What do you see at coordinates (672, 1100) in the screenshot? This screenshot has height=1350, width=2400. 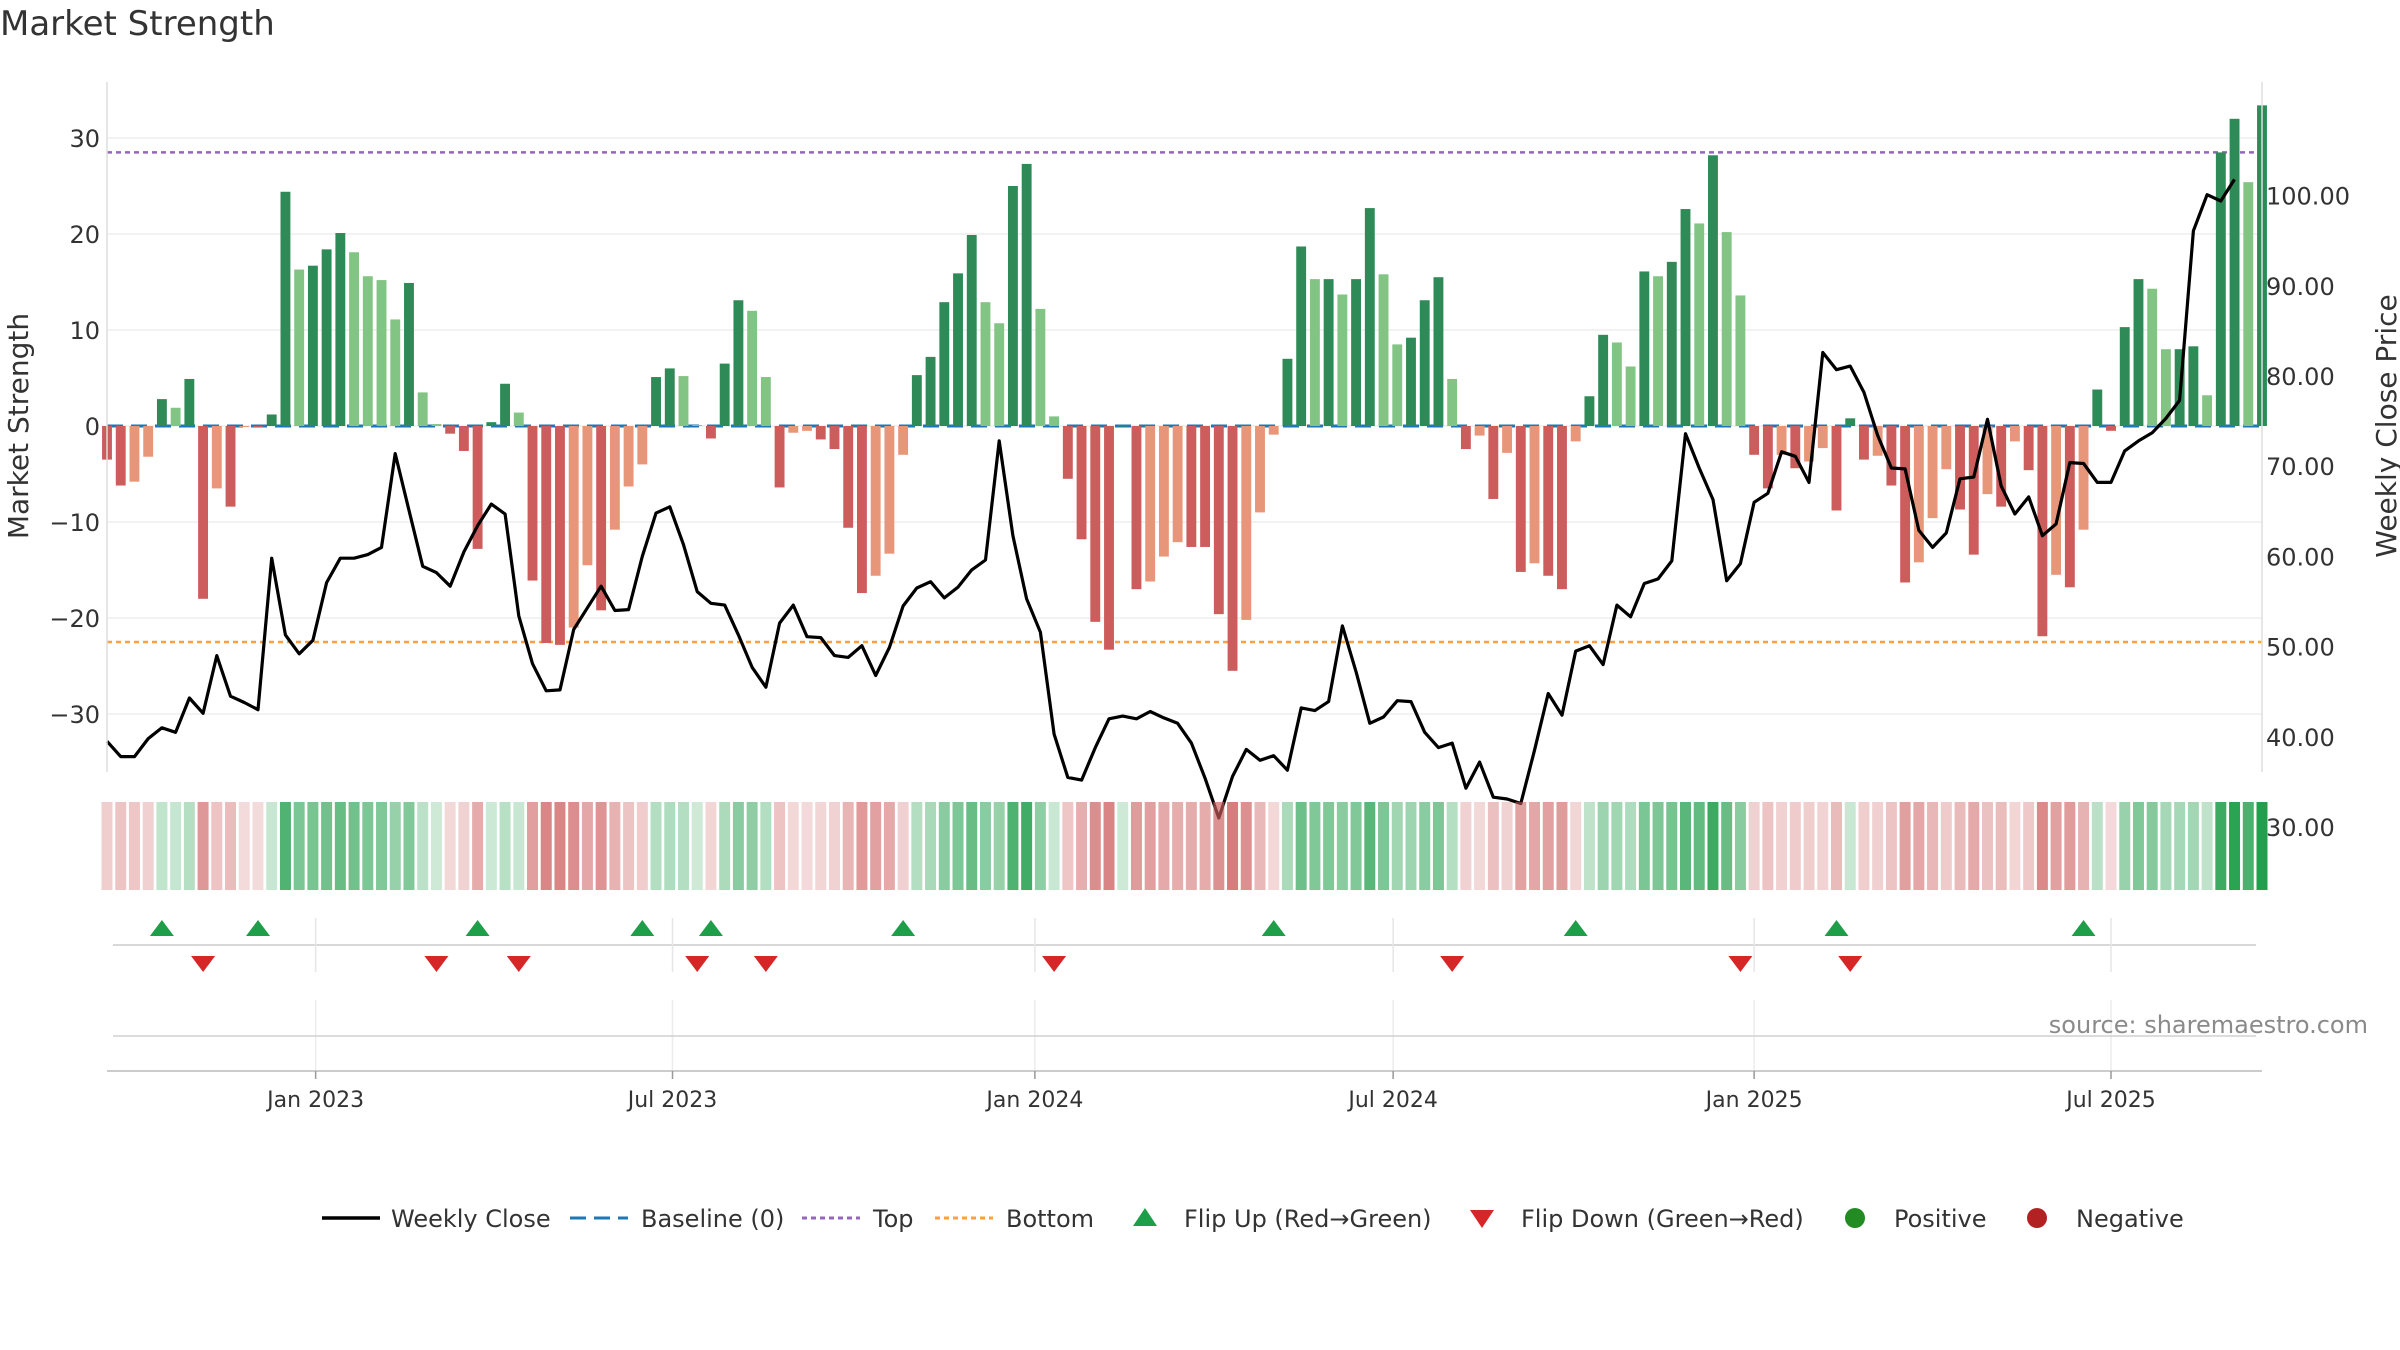 I see `x-tick-label: Jul 2023` at bounding box center [672, 1100].